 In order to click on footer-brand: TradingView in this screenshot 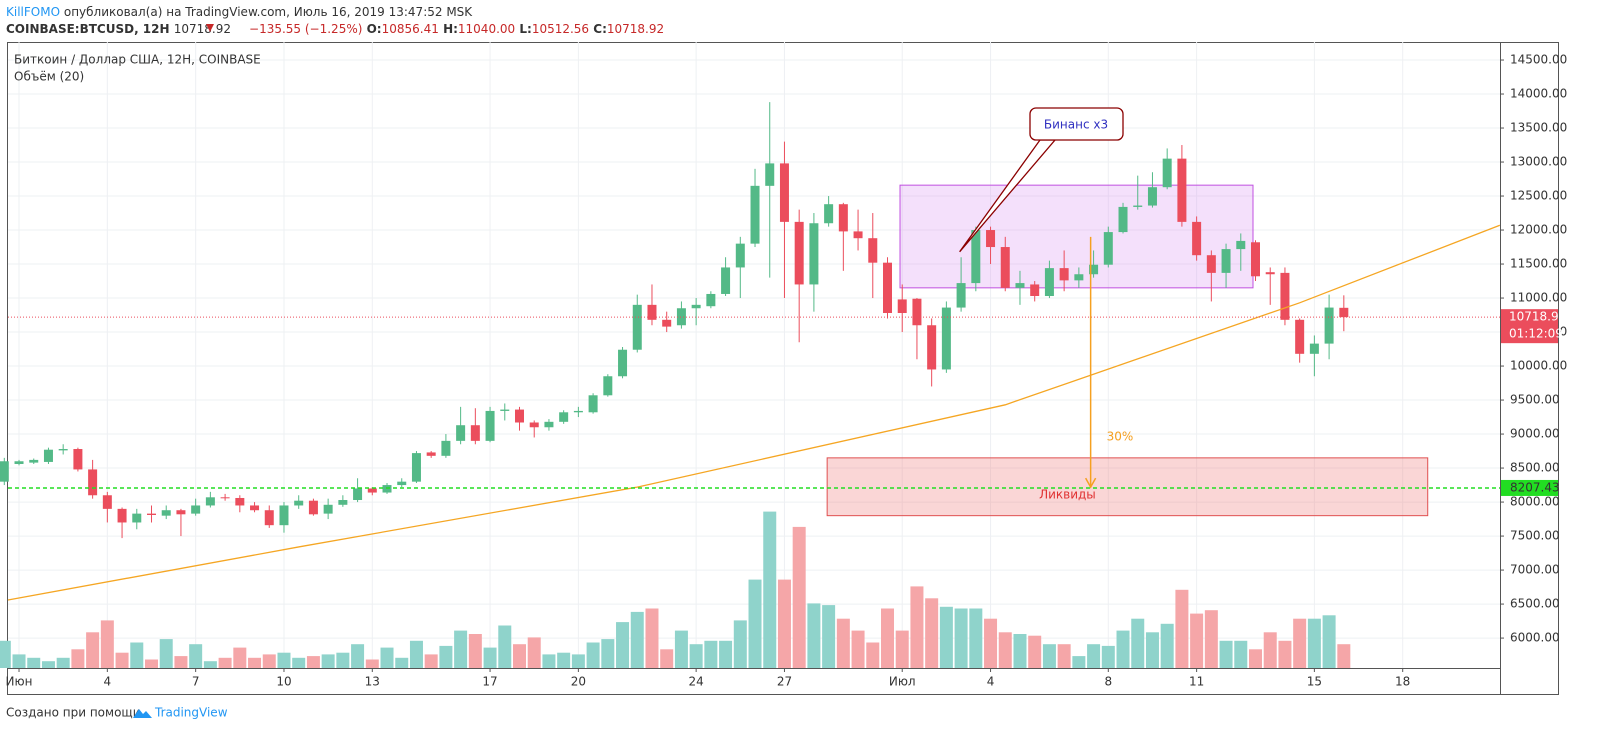, I will do `click(191, 713)`.